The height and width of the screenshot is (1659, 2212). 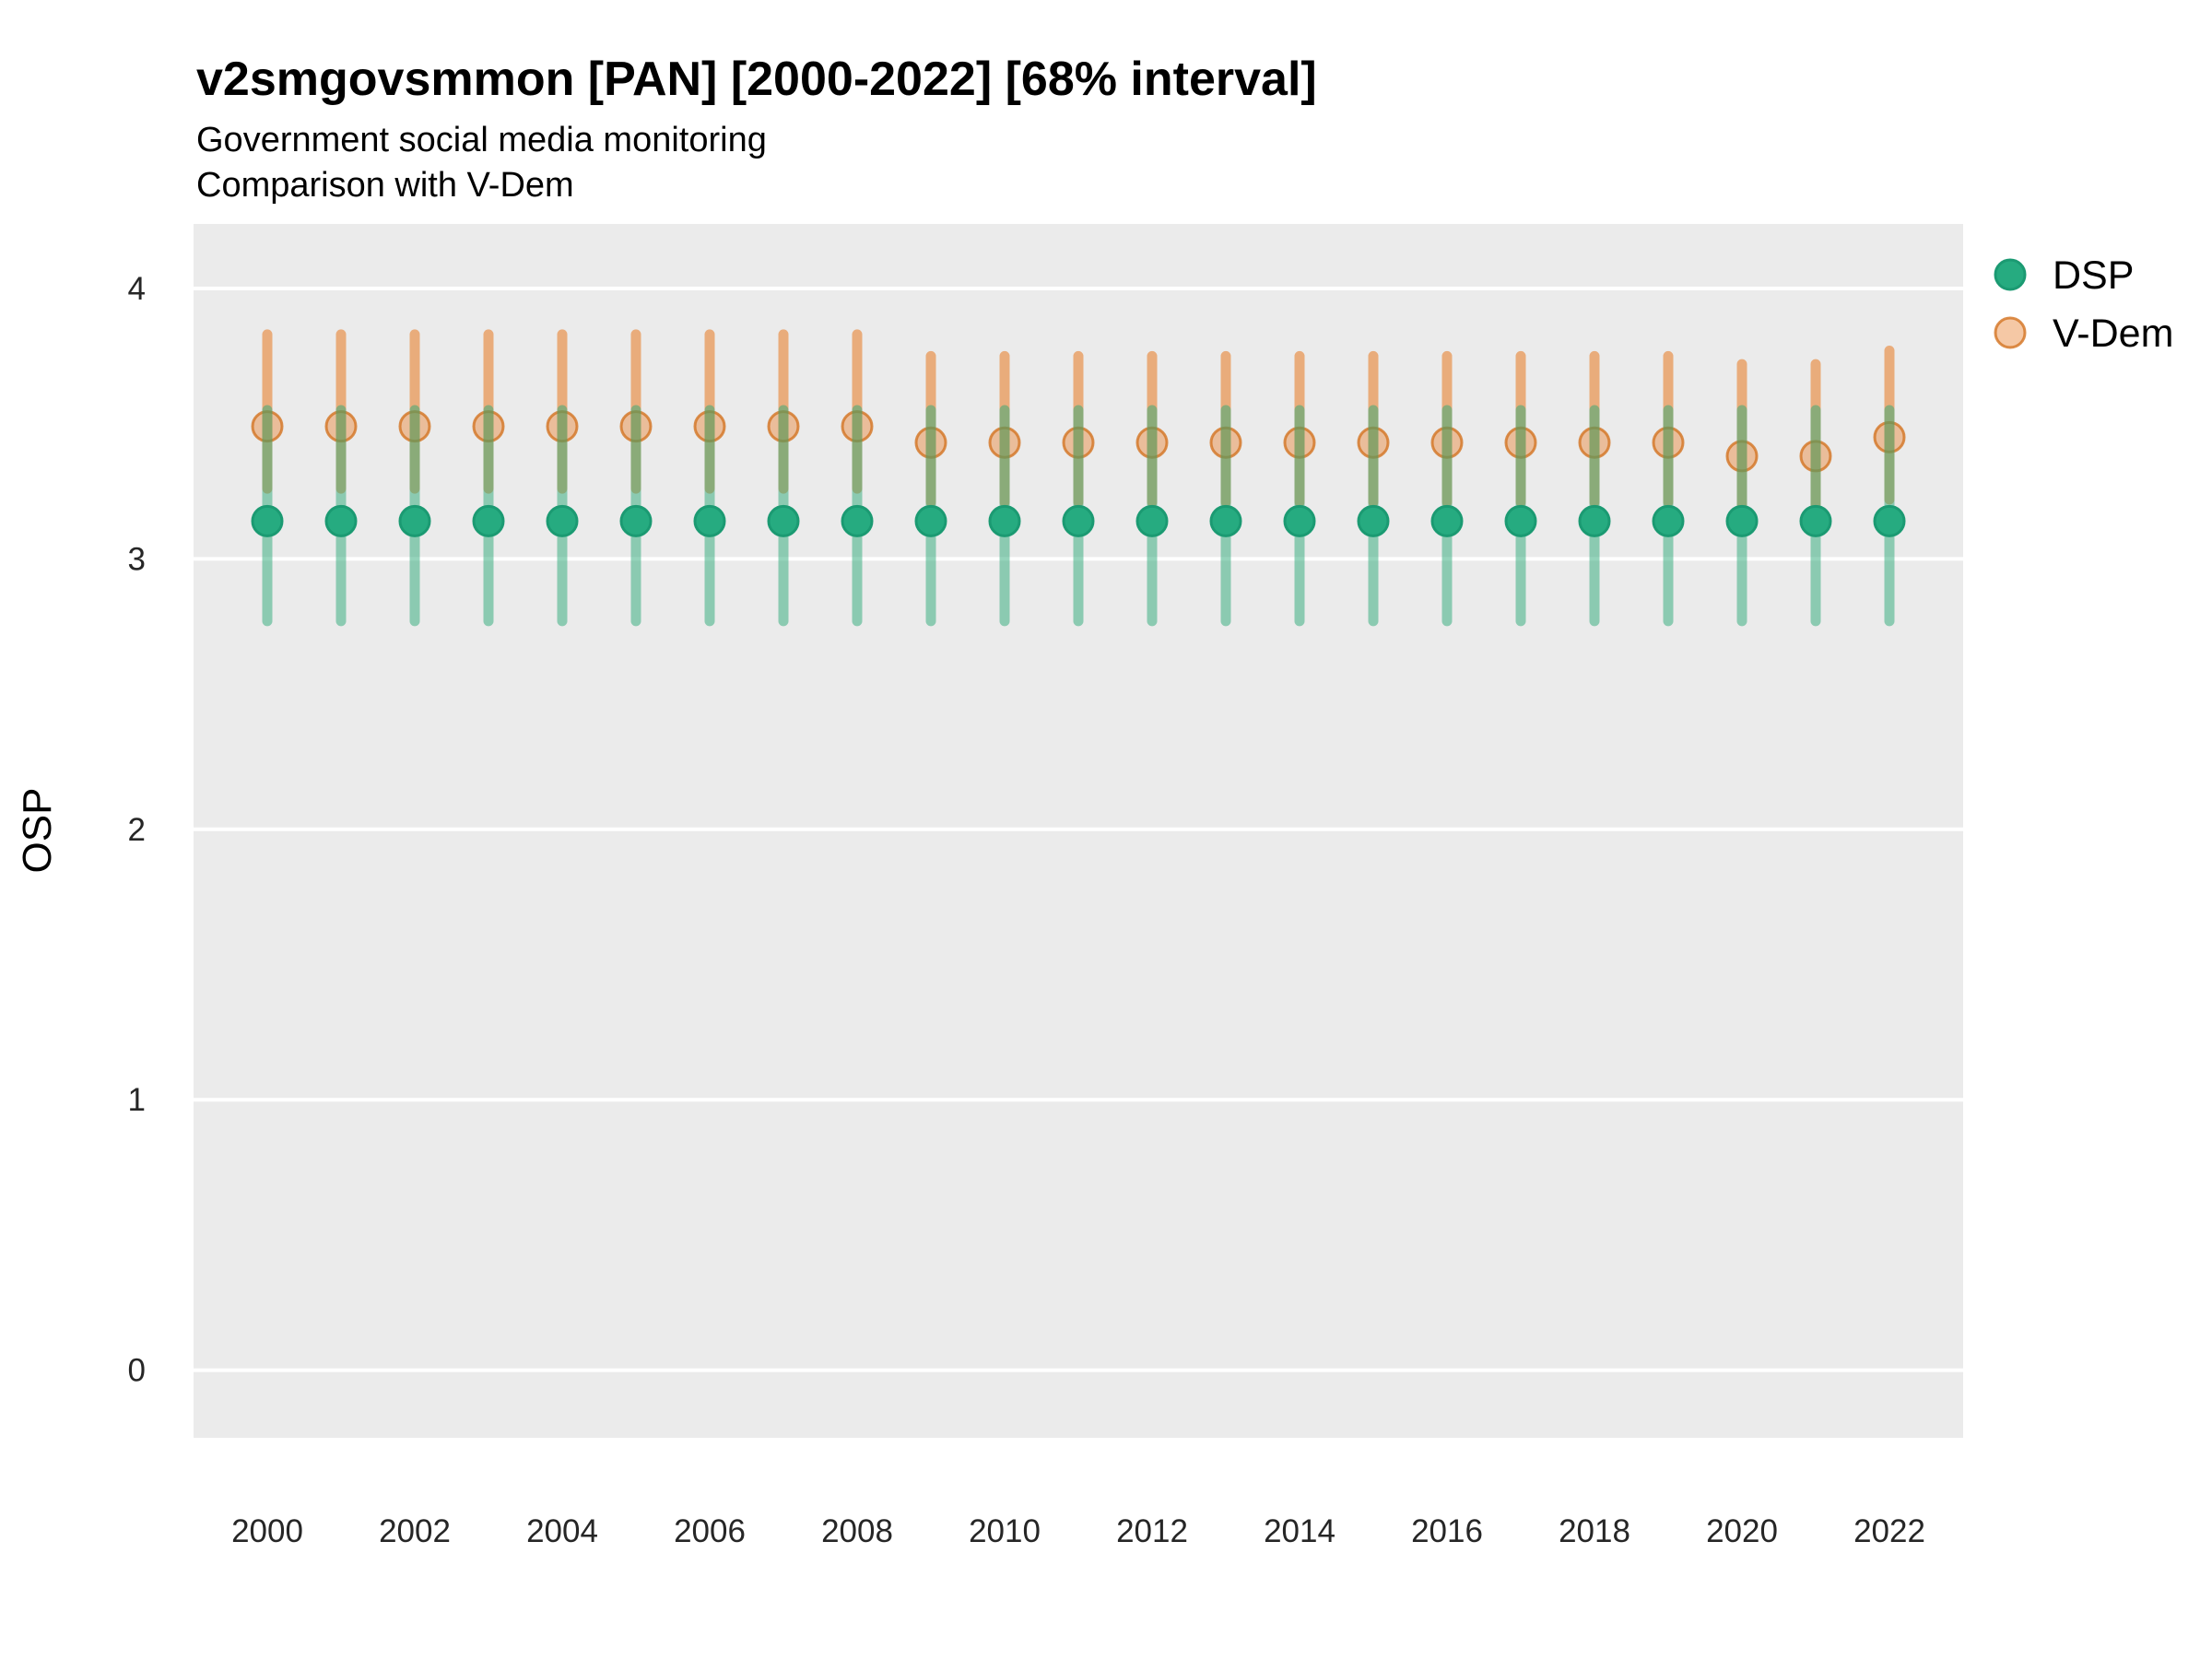 What do you see at coordinates (481, 140) in the screenshot?
I see `chart-subtitle-line1: Government social media monitoring` at bounding box center [481, 140].